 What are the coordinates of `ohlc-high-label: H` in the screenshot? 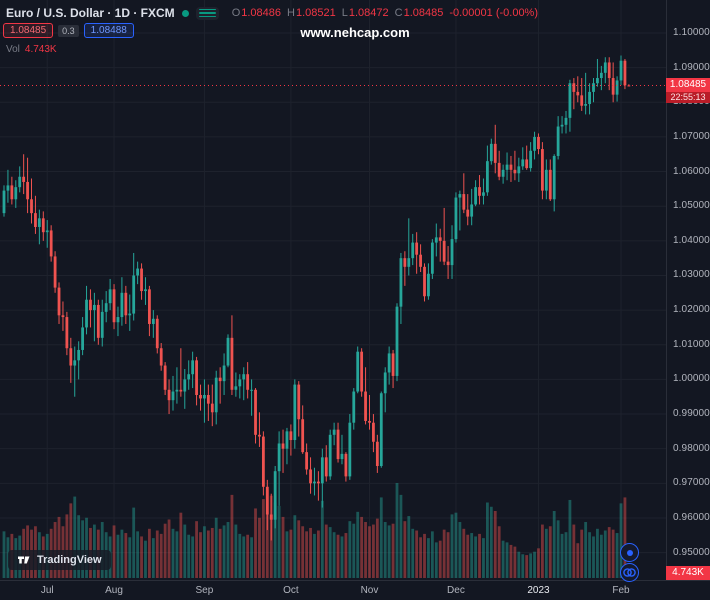 It's located at (291, 13).